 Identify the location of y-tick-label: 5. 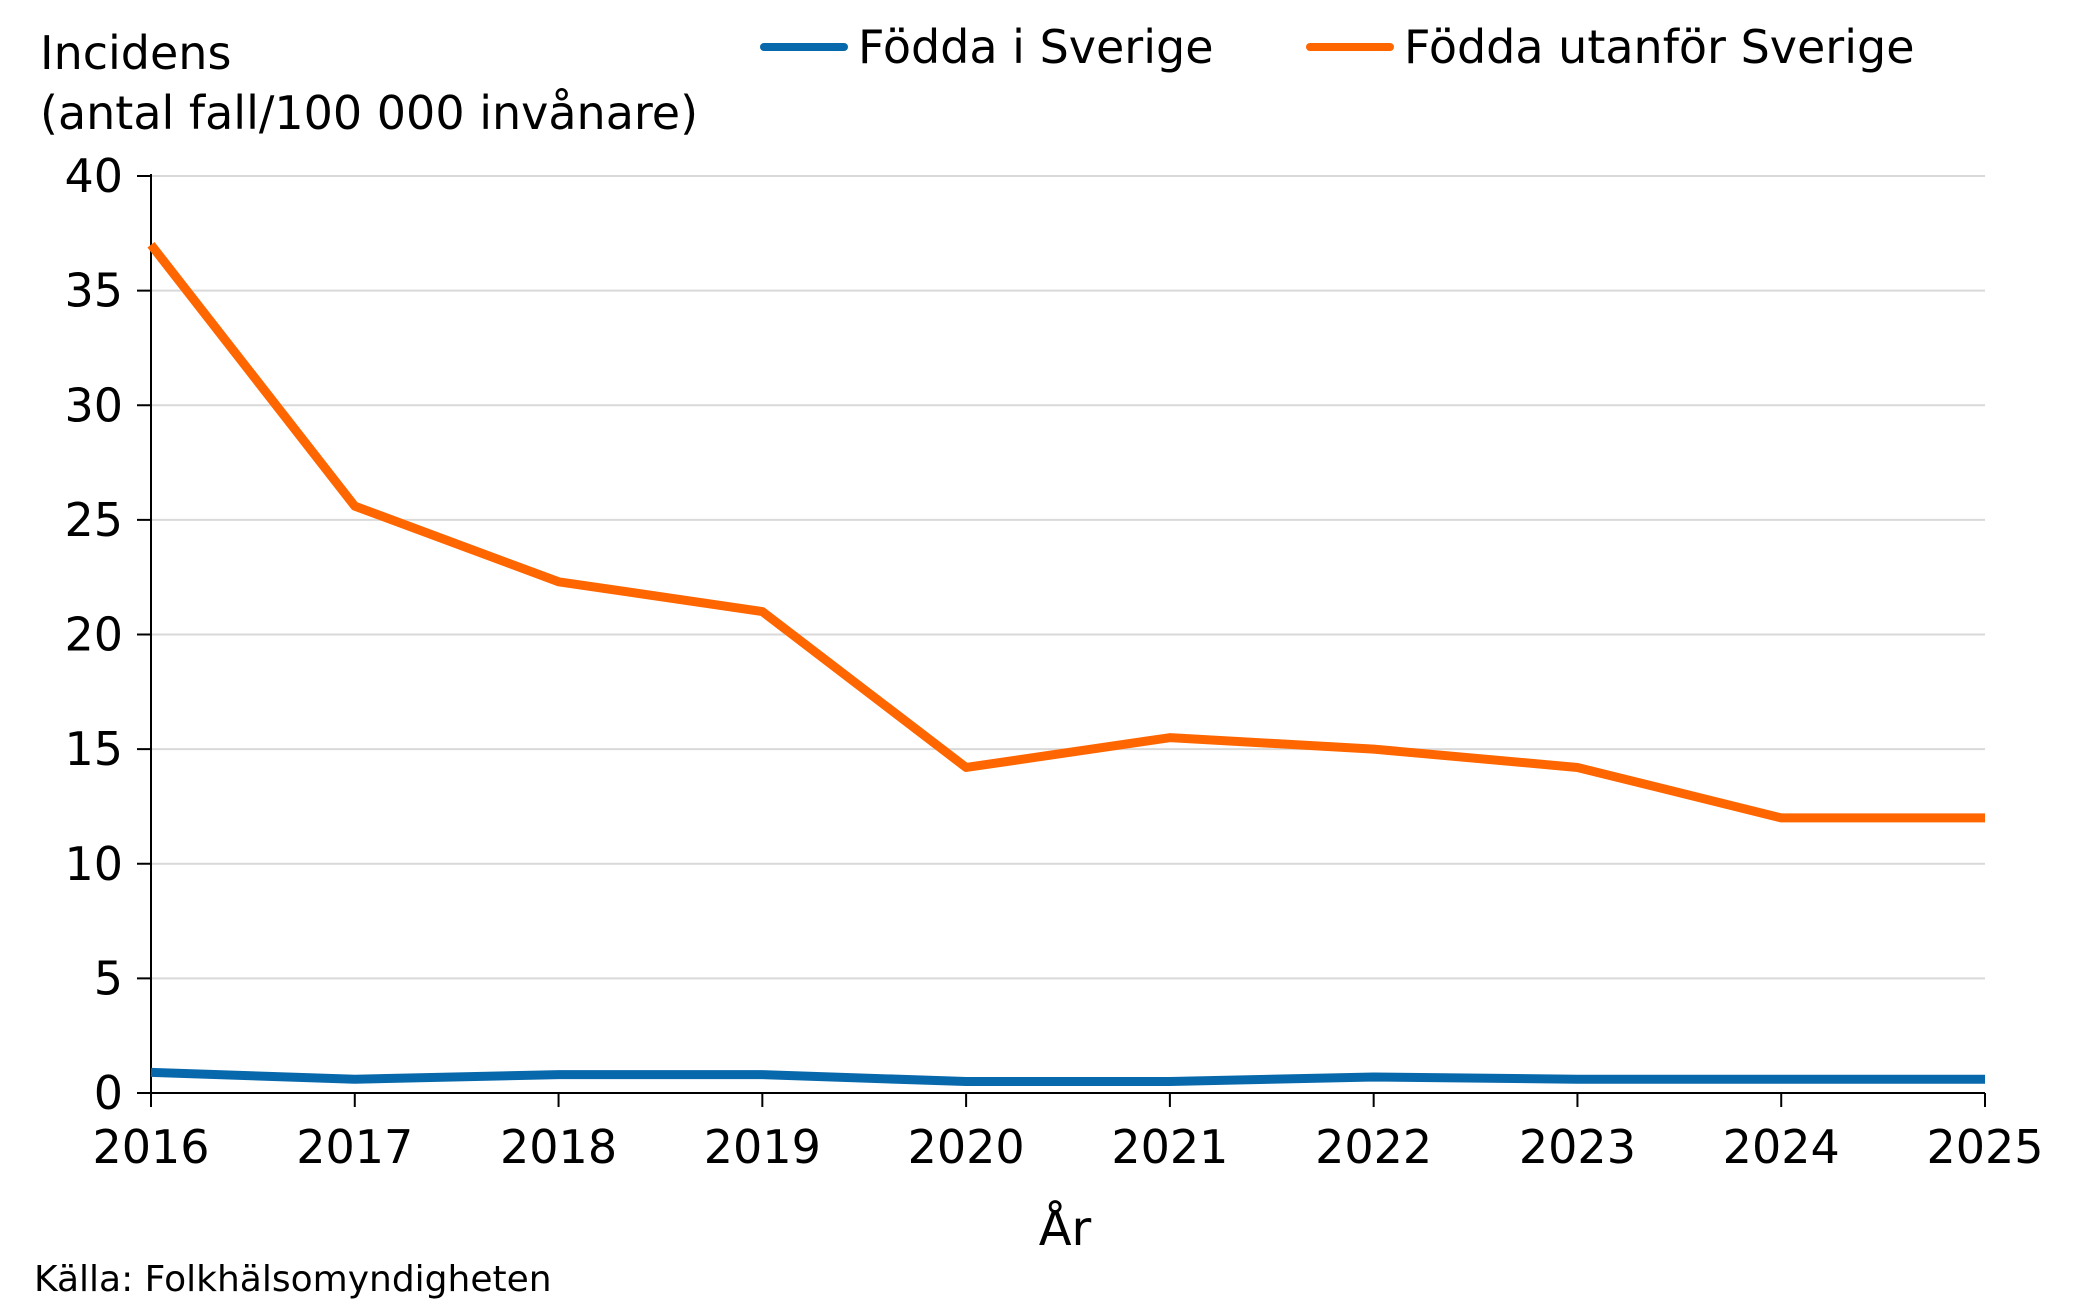
(108, 978).